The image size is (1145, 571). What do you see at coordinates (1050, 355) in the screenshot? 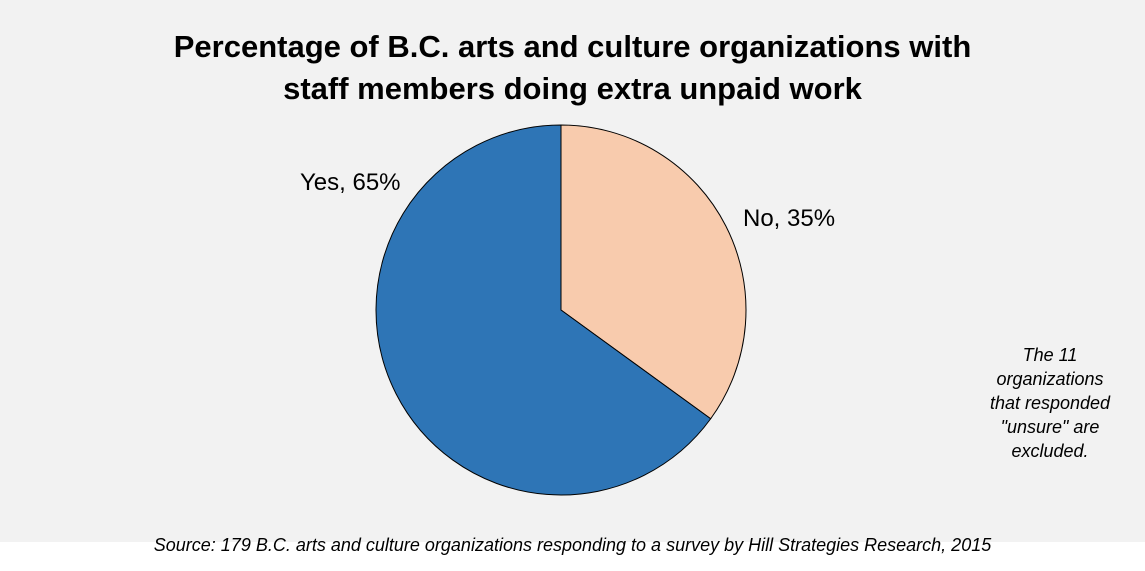
I see `note-line-1: The 11` at bounding box center [1050, 355].